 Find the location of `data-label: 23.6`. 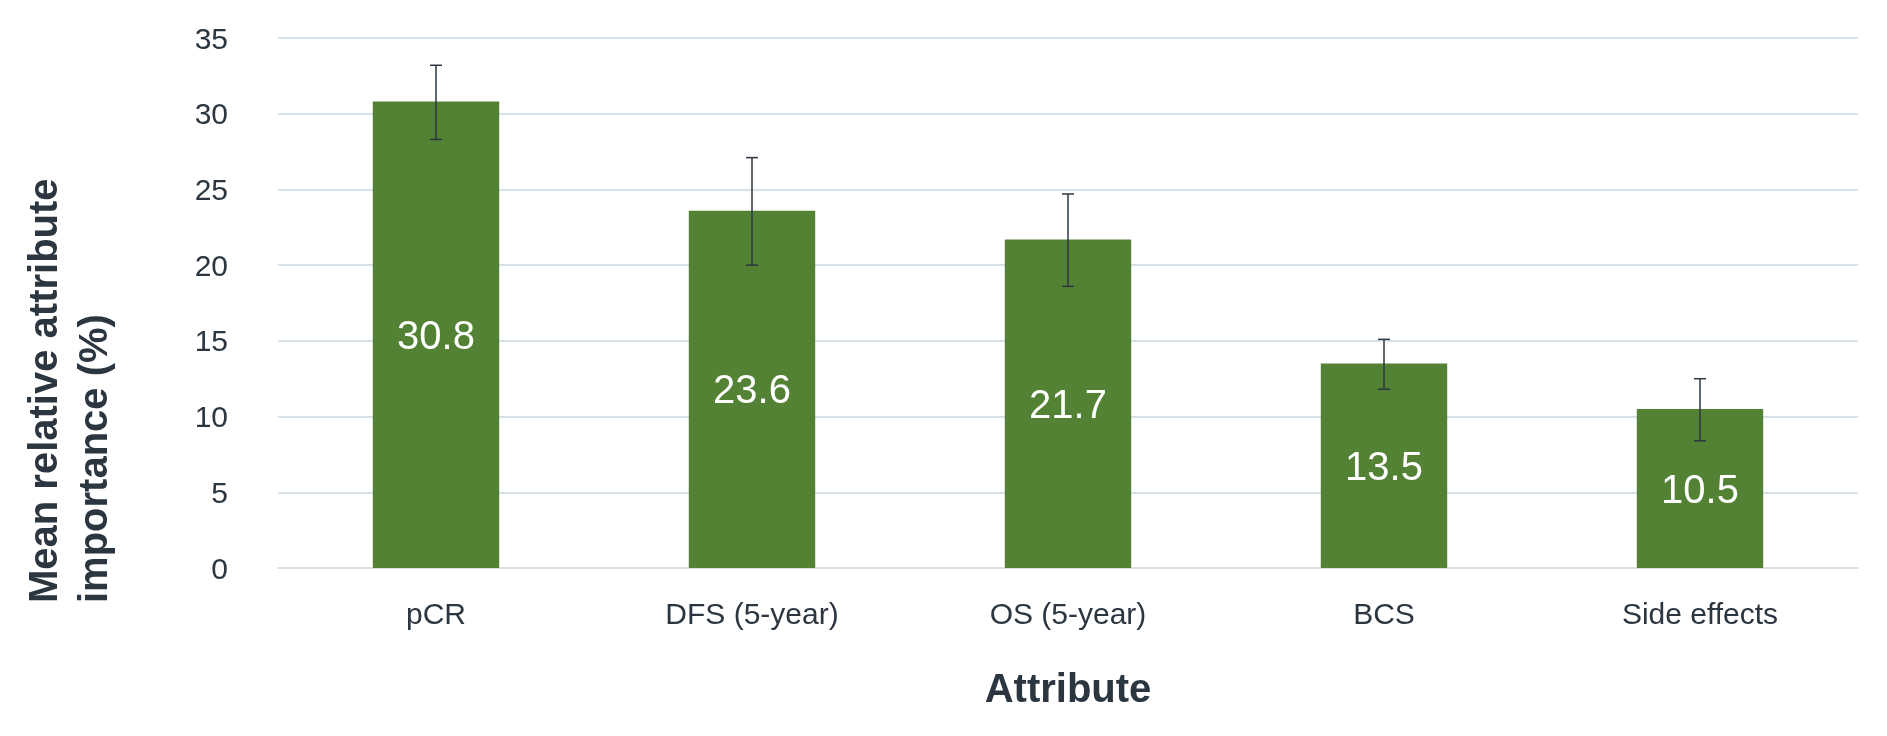

data-label: 23.6 is located at coordinates (752, 389).